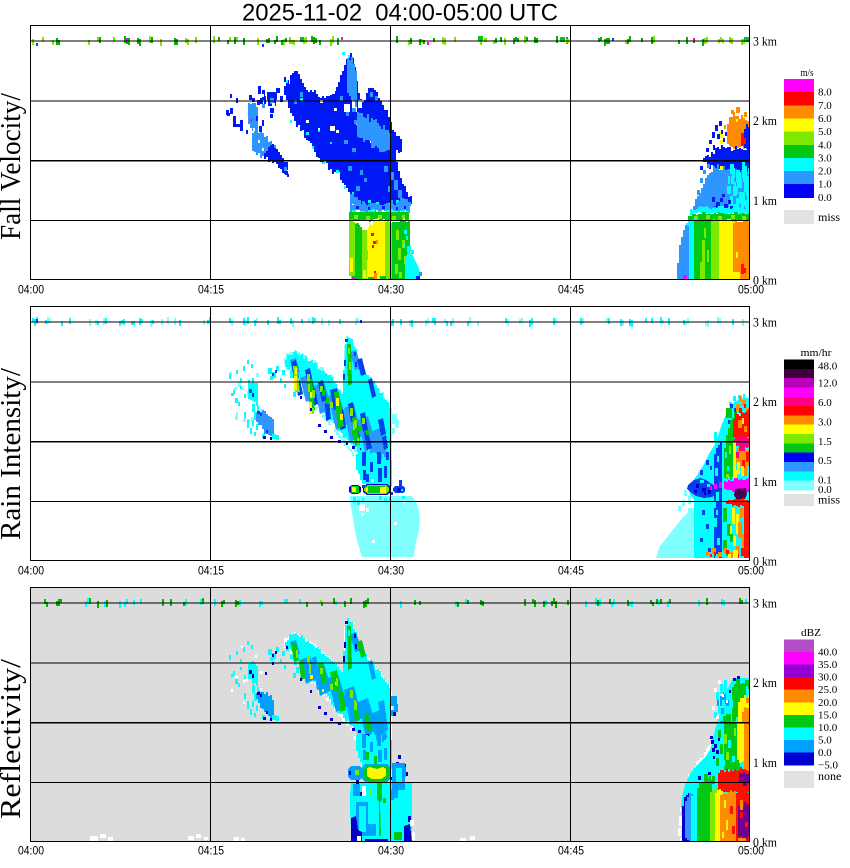  I want to click on svg-text: none, so click(829, 776).